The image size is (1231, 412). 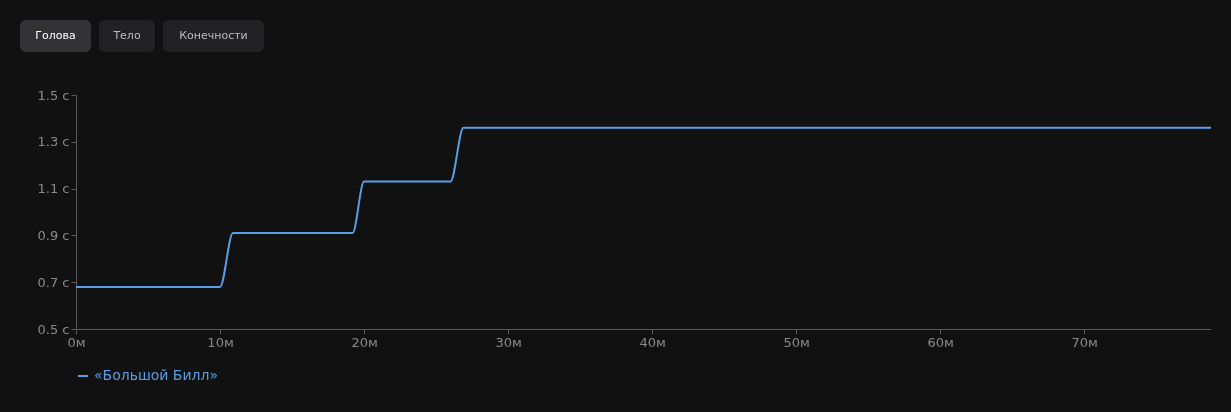 I want to click on y-tick-label: 0.9 с, so click(x=53, y=235).